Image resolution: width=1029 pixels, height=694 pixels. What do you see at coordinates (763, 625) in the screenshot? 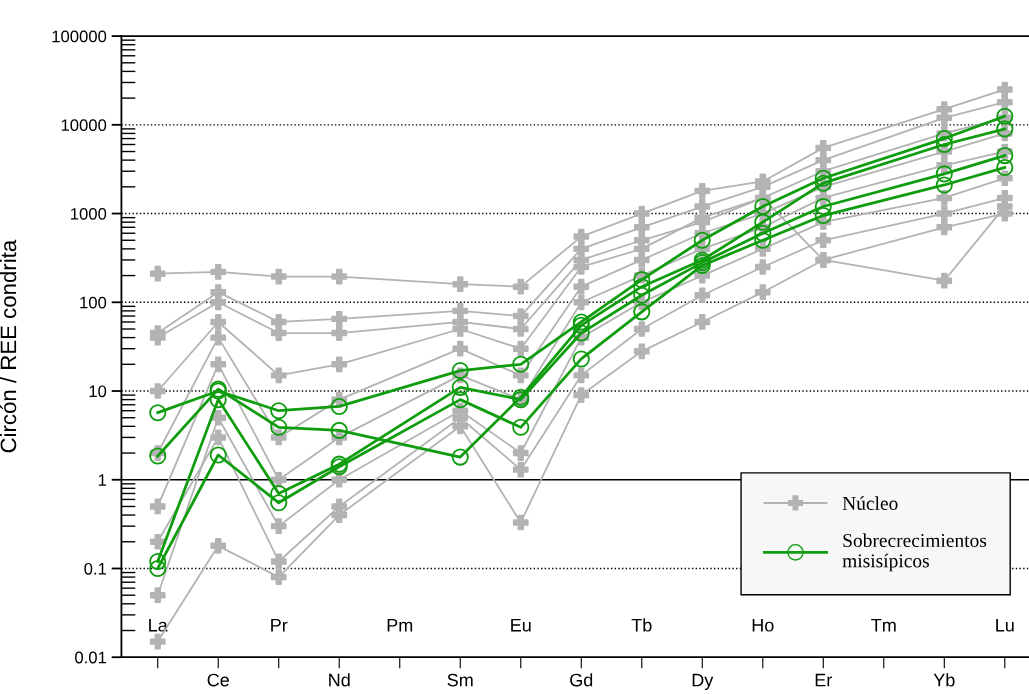
I see `x-tick-label: Ho` at bounding box center [763, 625].